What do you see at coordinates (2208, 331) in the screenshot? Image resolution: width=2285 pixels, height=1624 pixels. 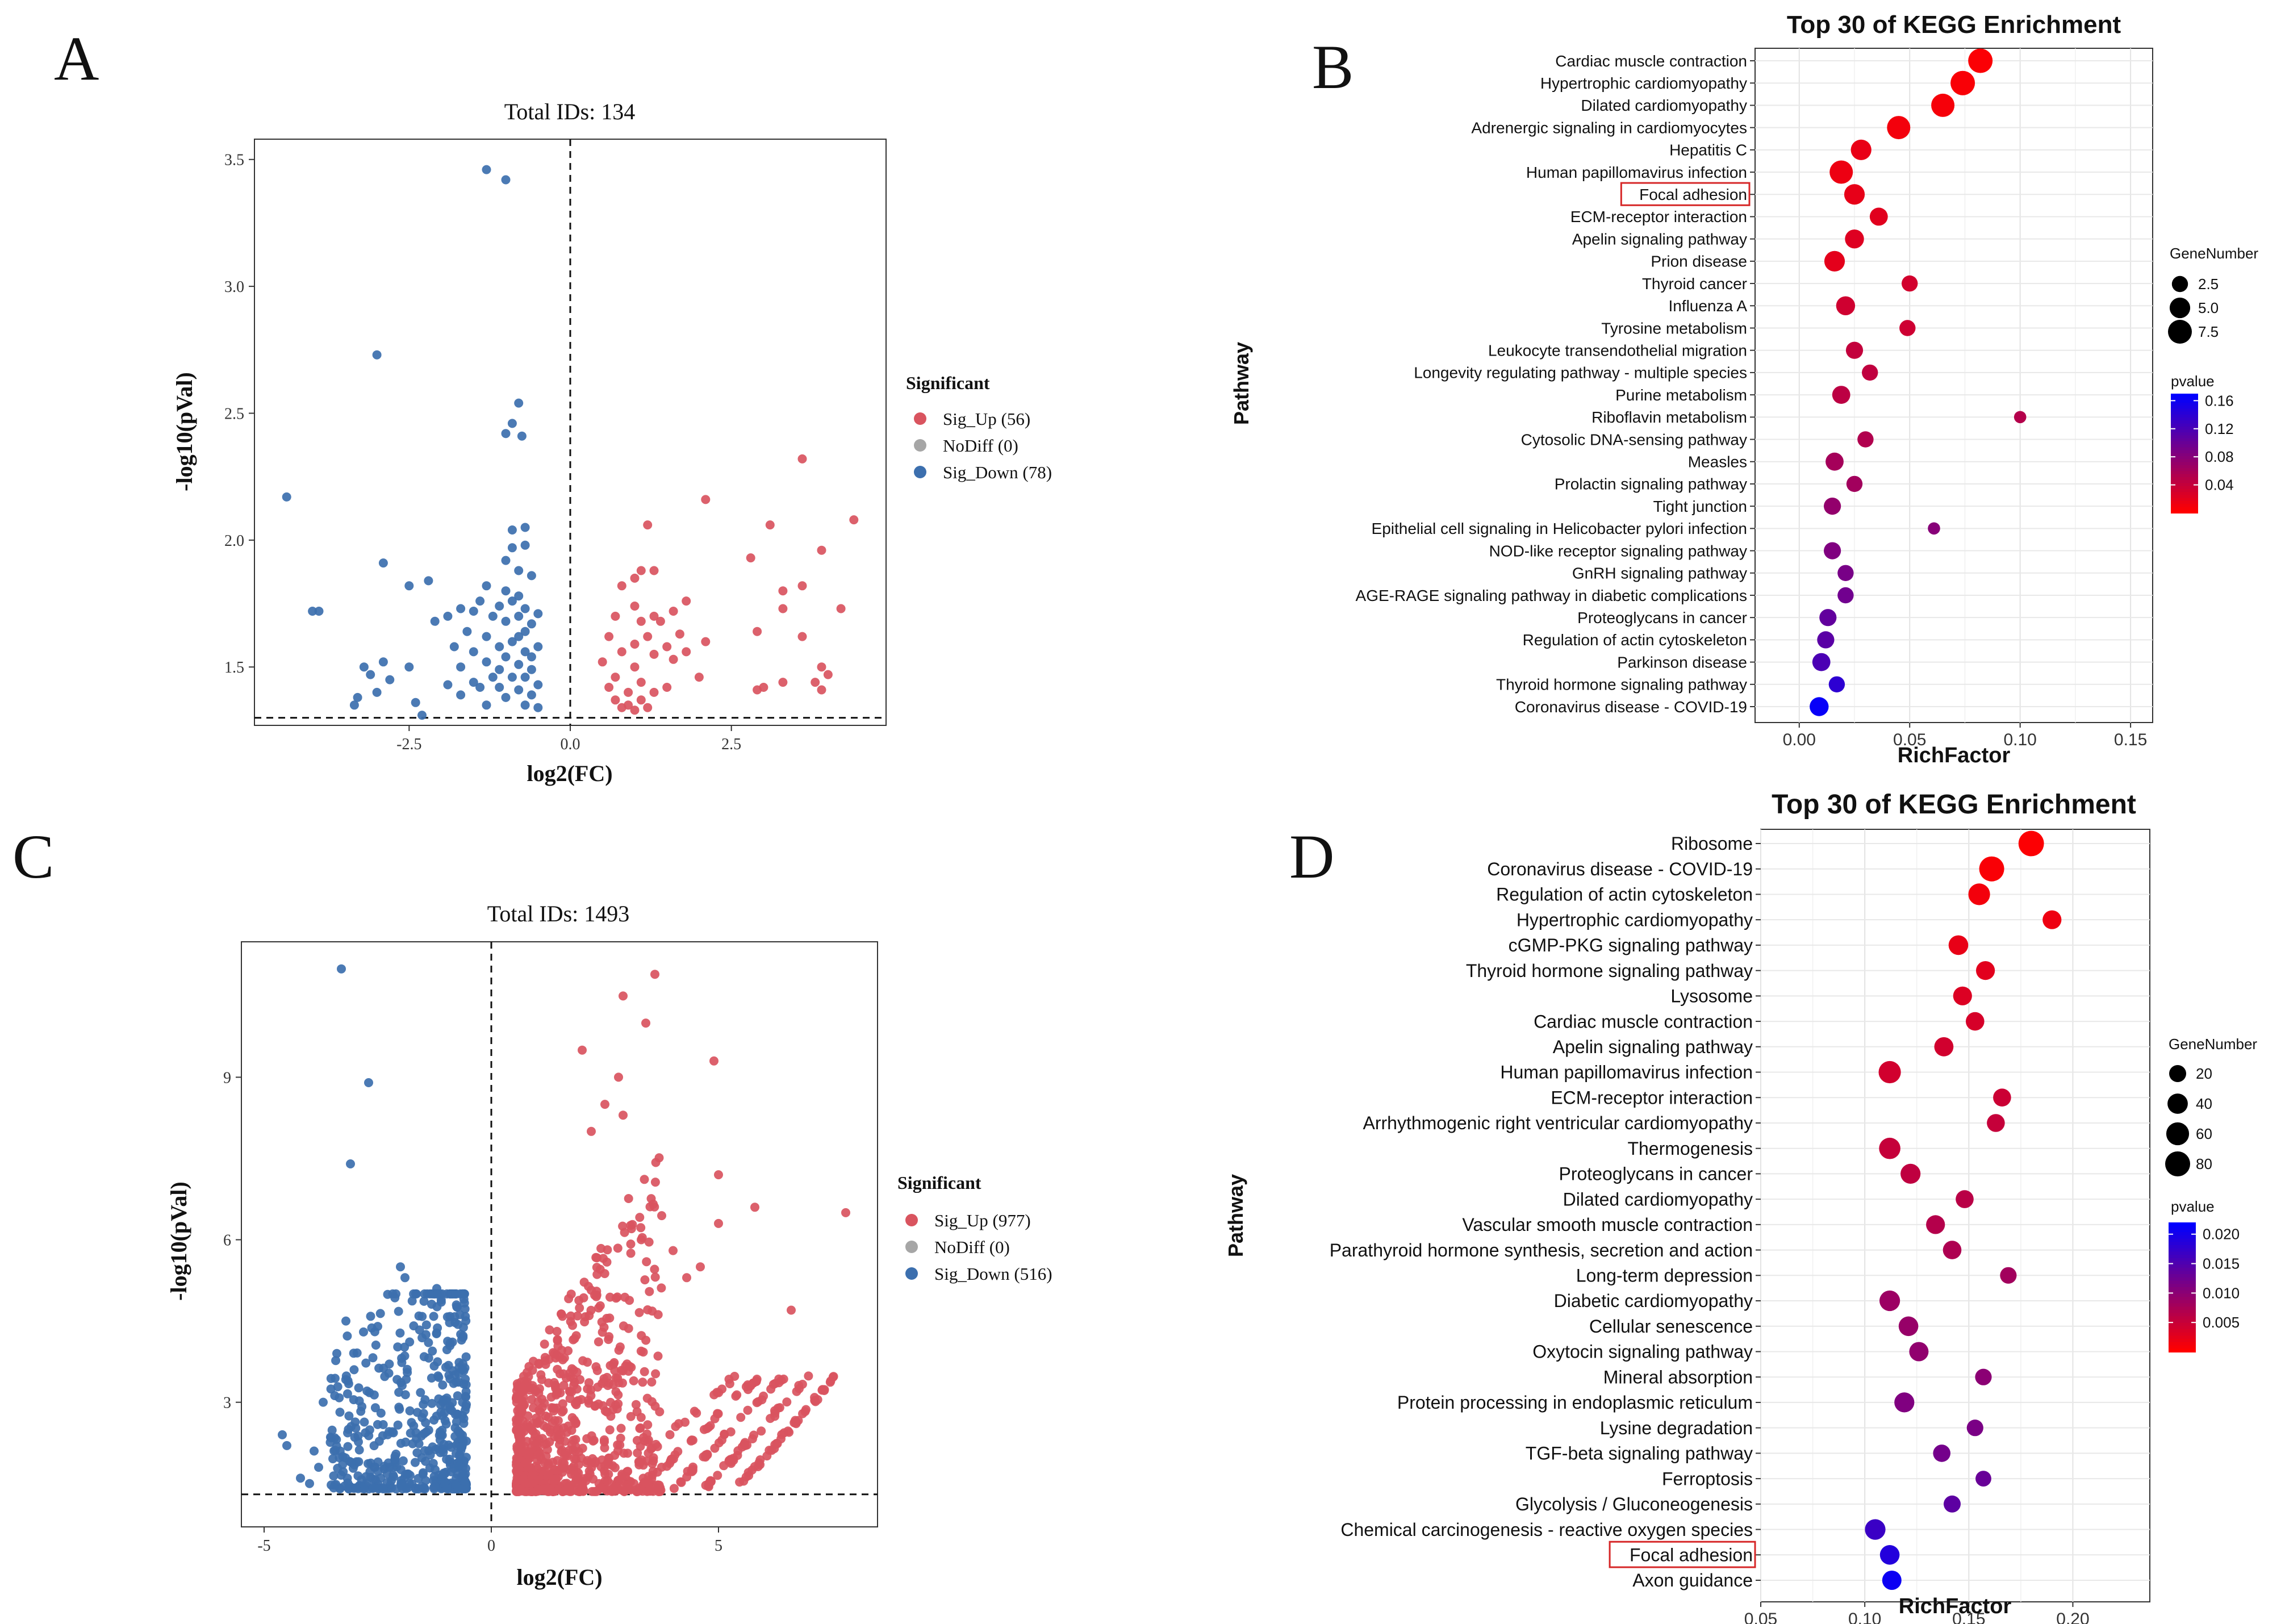 I see `size-legend-label: 7.5` at bounding box center [2208, 331].